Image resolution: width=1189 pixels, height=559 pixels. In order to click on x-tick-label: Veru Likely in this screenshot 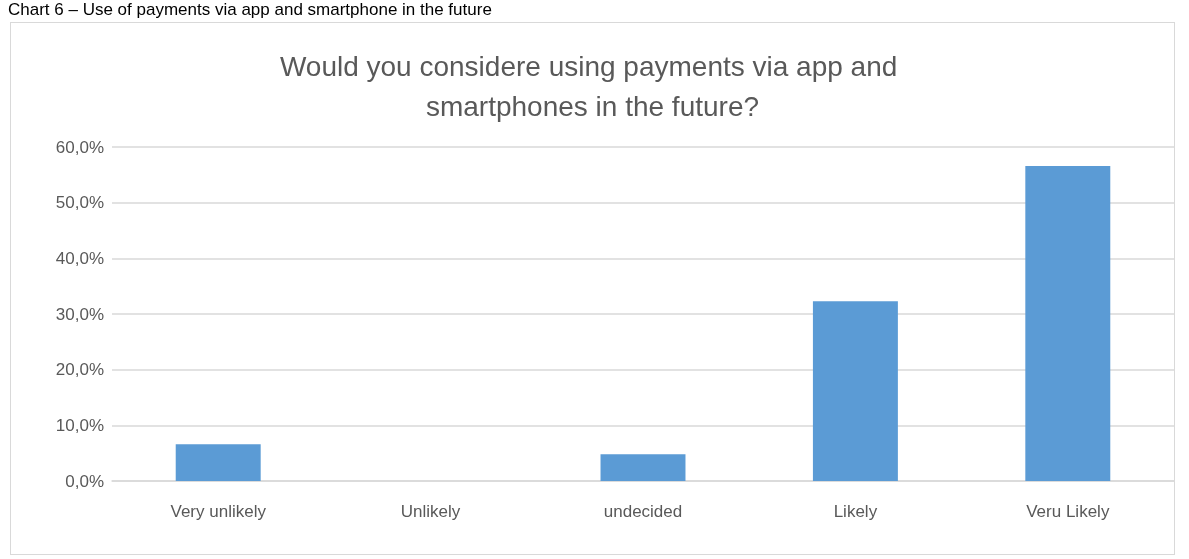, I will do `click(1068, 511)`.